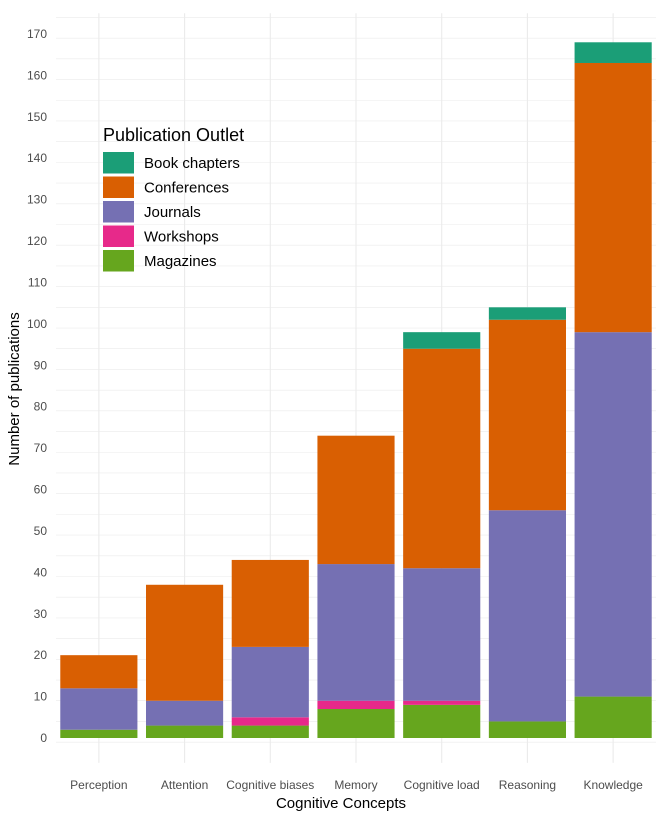  I want to click on bar-book-chapters-knowledge, so click(613, 52).